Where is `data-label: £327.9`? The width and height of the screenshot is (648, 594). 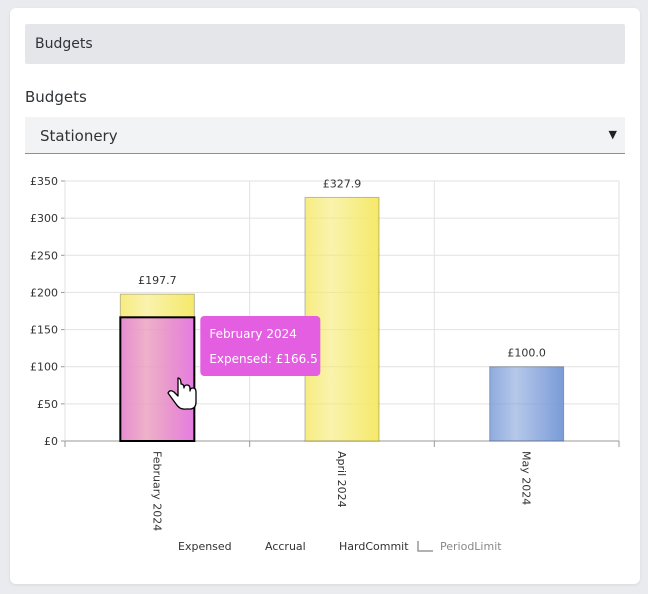
data-label: £327.9 is located at coordinates (342, 183).